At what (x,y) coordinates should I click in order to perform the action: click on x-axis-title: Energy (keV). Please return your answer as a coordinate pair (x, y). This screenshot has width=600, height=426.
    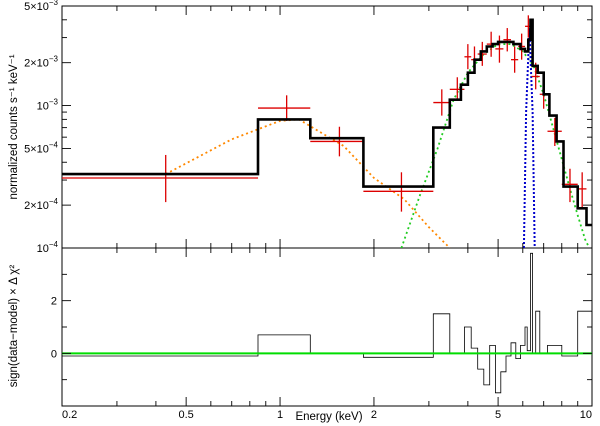
    Looking at the image, I should click on (328, 417).